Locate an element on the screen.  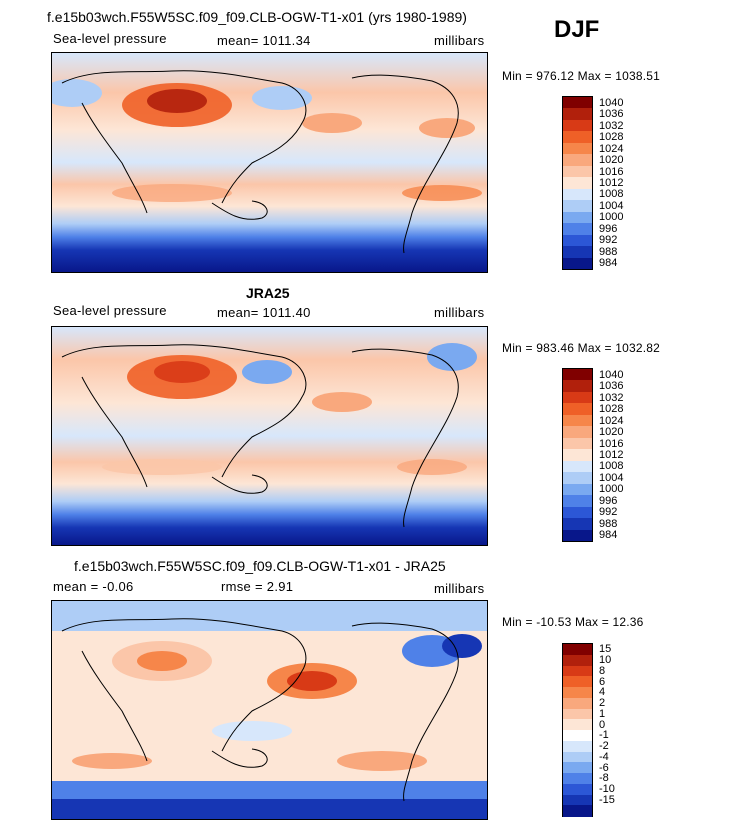
colorbar-tick-label: 1016 is located at coordinates (611, 443).